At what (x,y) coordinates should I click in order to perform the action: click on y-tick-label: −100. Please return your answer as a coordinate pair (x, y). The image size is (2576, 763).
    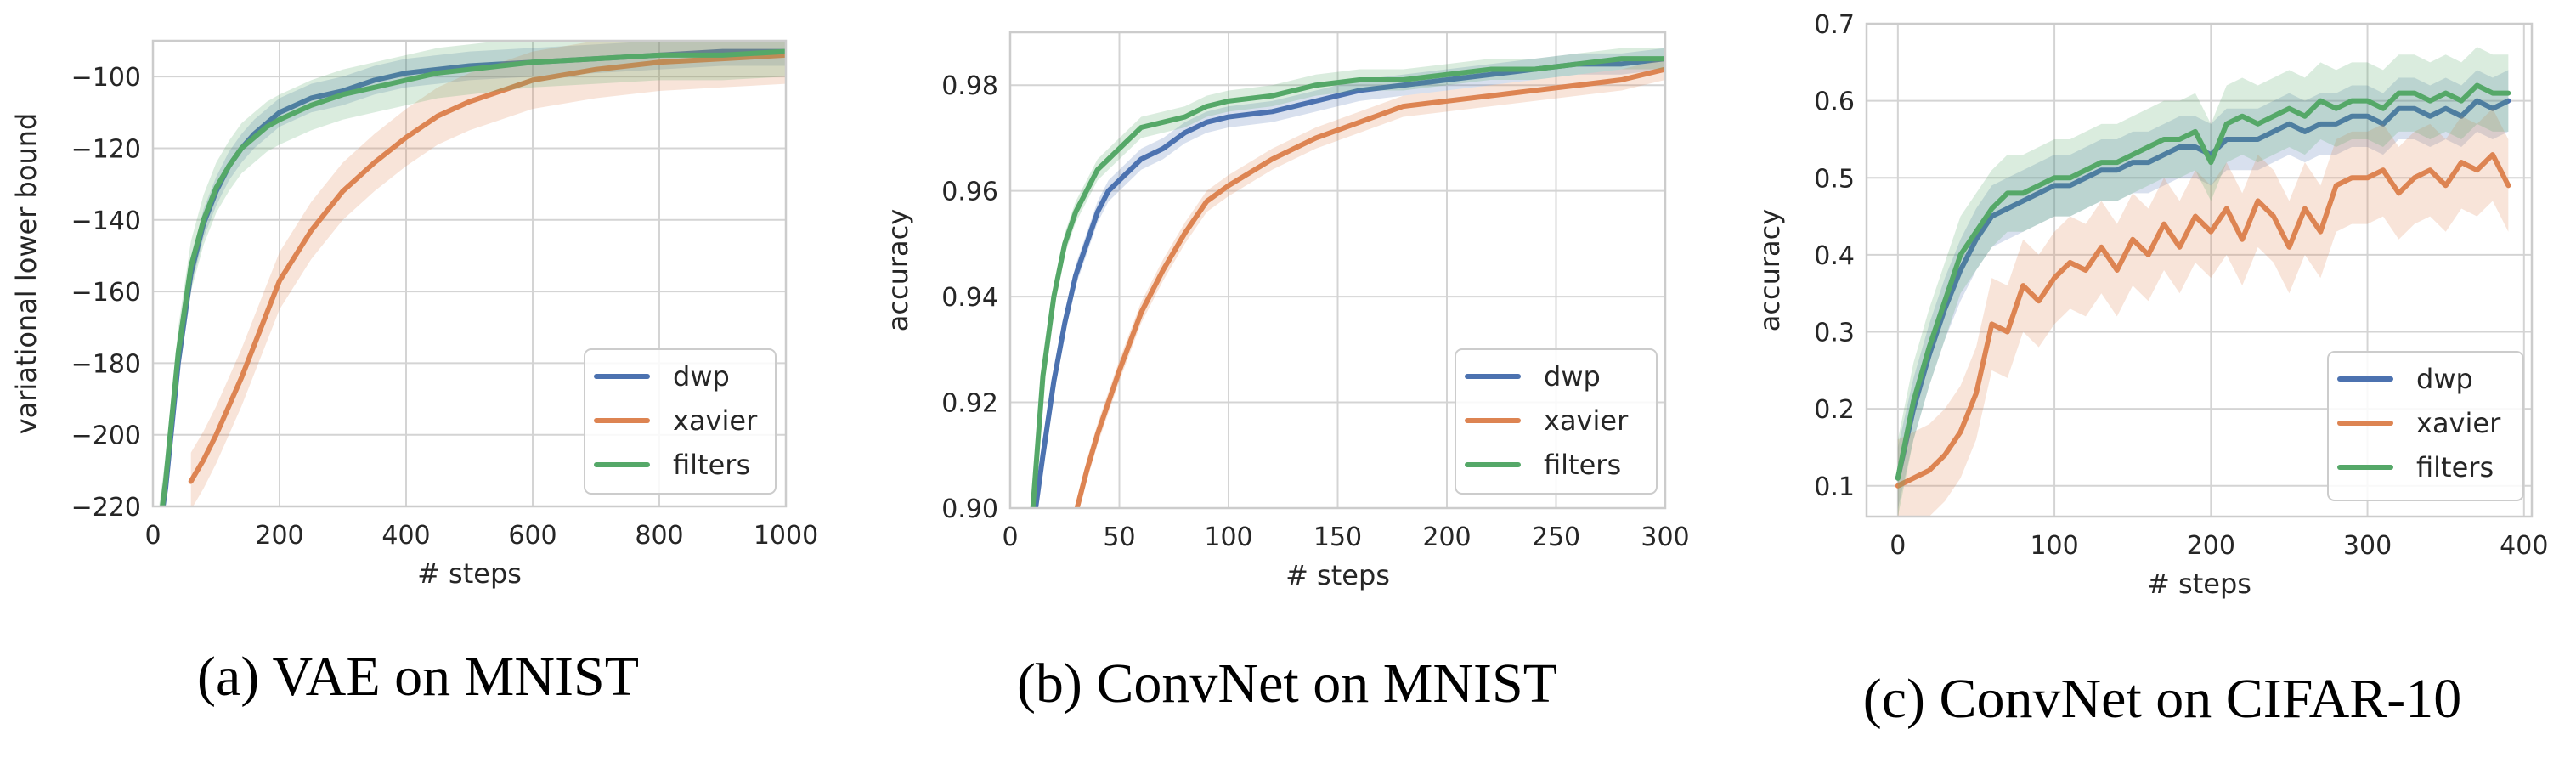
    Looking at the image, I should click on (106, 78).